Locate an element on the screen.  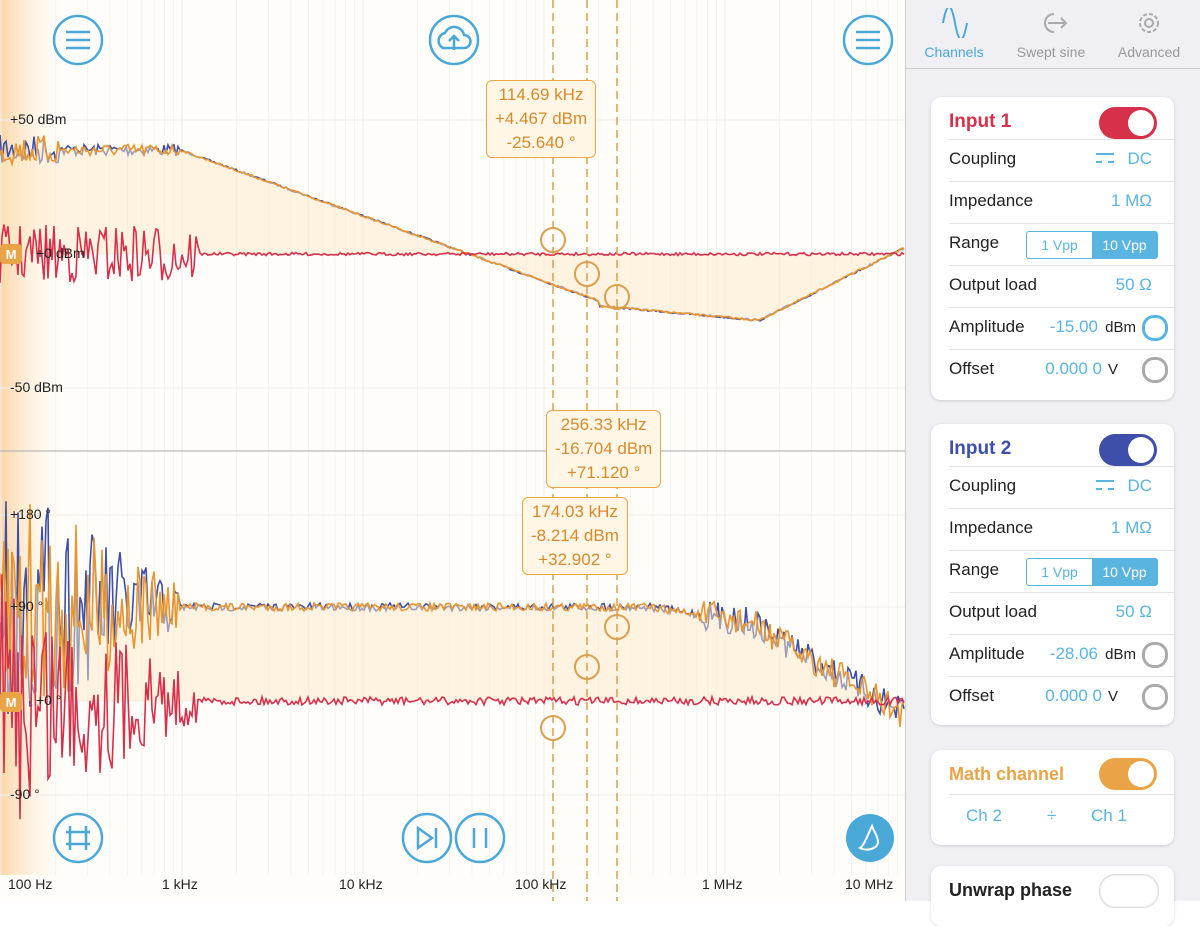
y-label: +0 dBm is located at coordinates (60, 253).